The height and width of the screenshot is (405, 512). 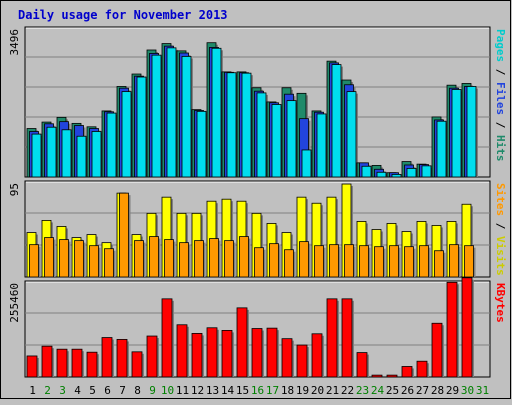 I want to click on right-label-part: Hits, so click(x=500, y=148).